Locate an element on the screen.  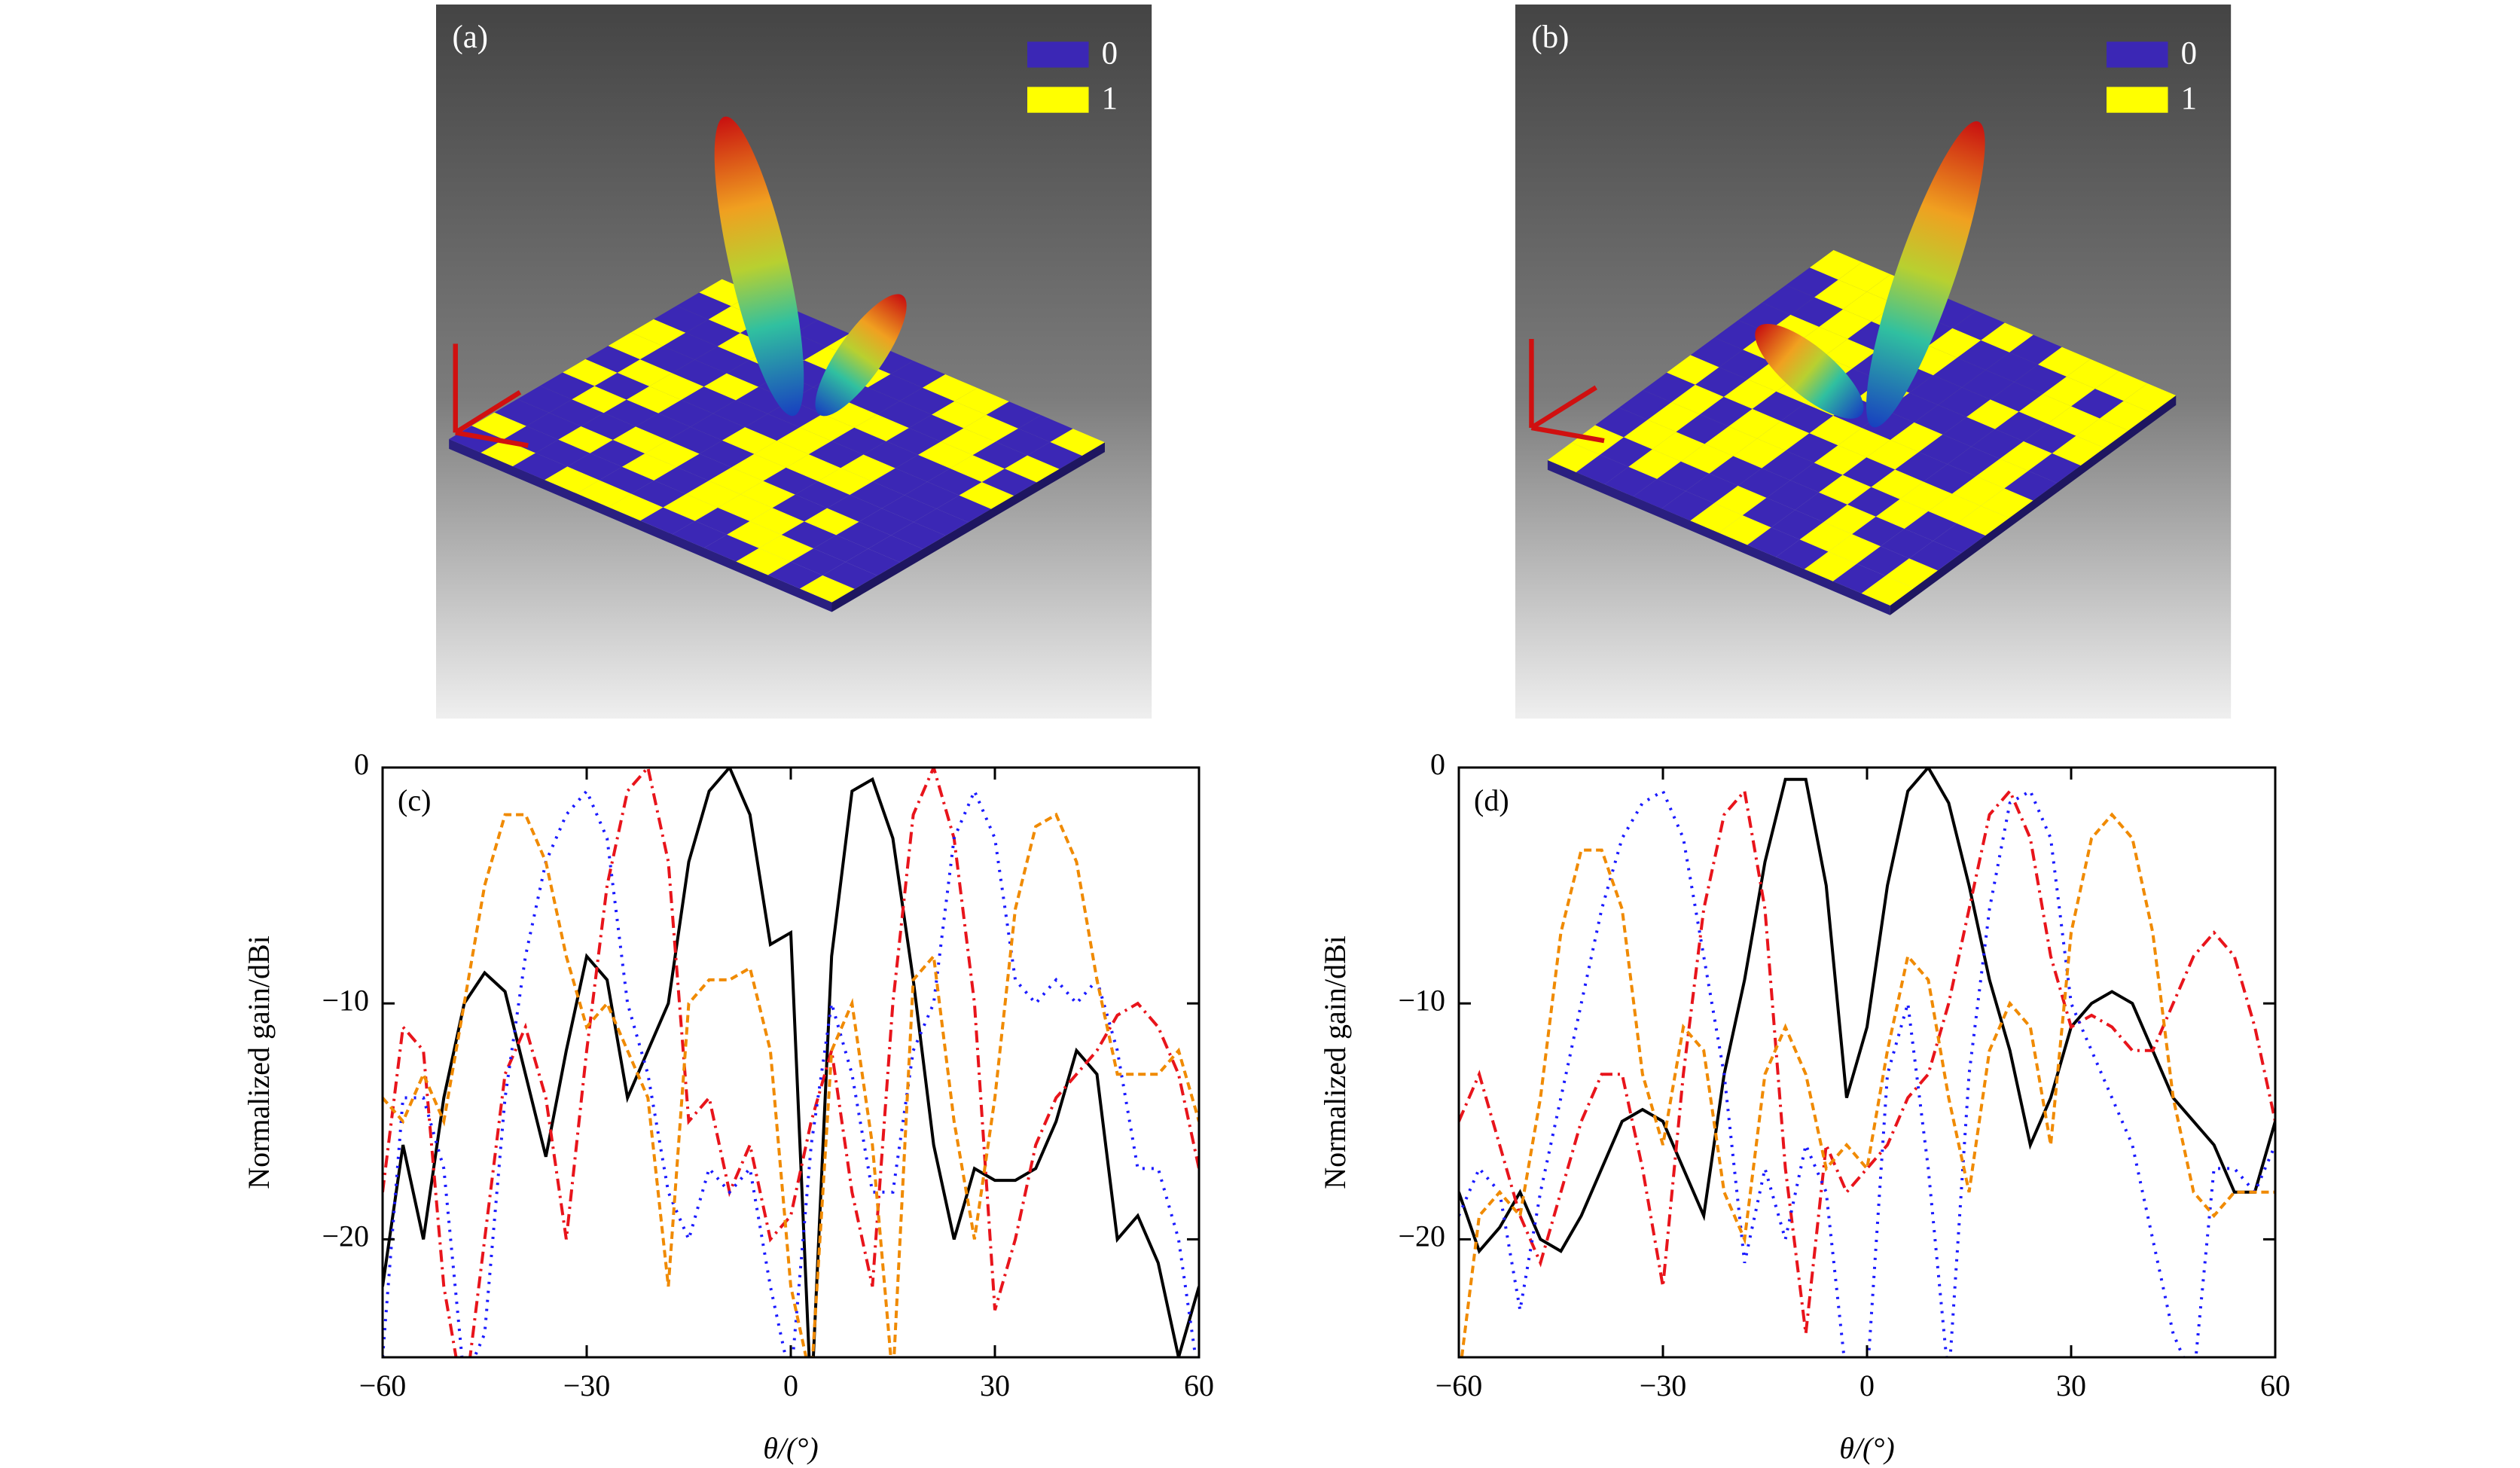
legend-label: 0 is located at coordinates (1110, 53).